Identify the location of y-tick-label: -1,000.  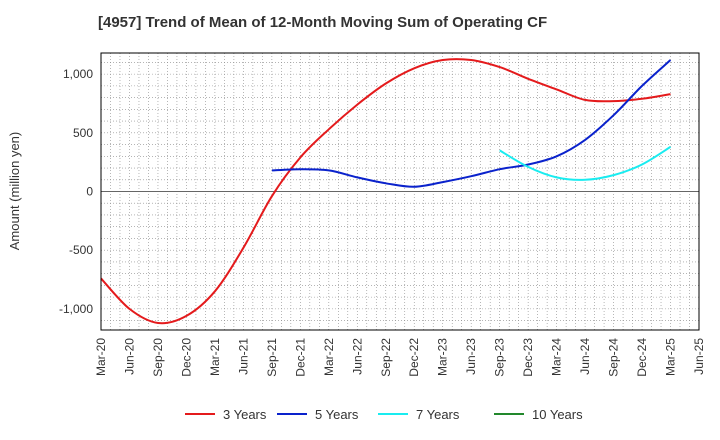
(76, 309).